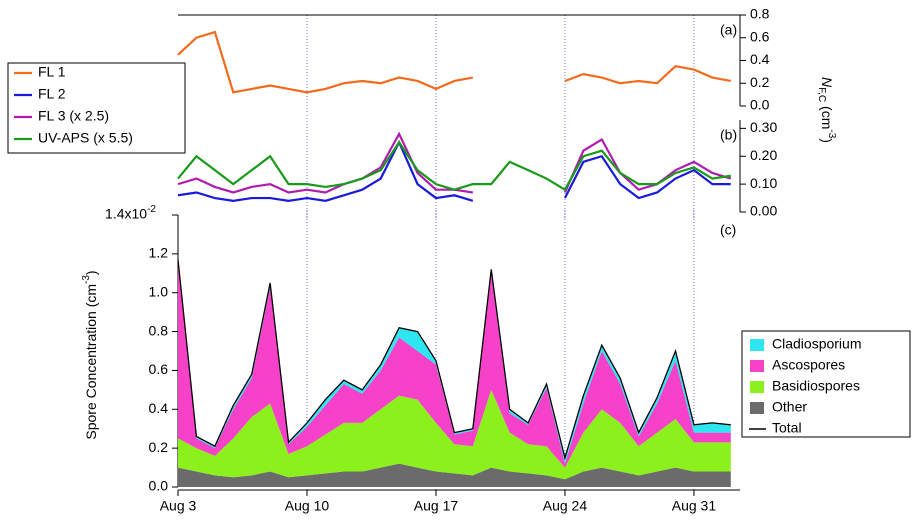  I want to click on y-axis-label-part: N, so click(827, 82).